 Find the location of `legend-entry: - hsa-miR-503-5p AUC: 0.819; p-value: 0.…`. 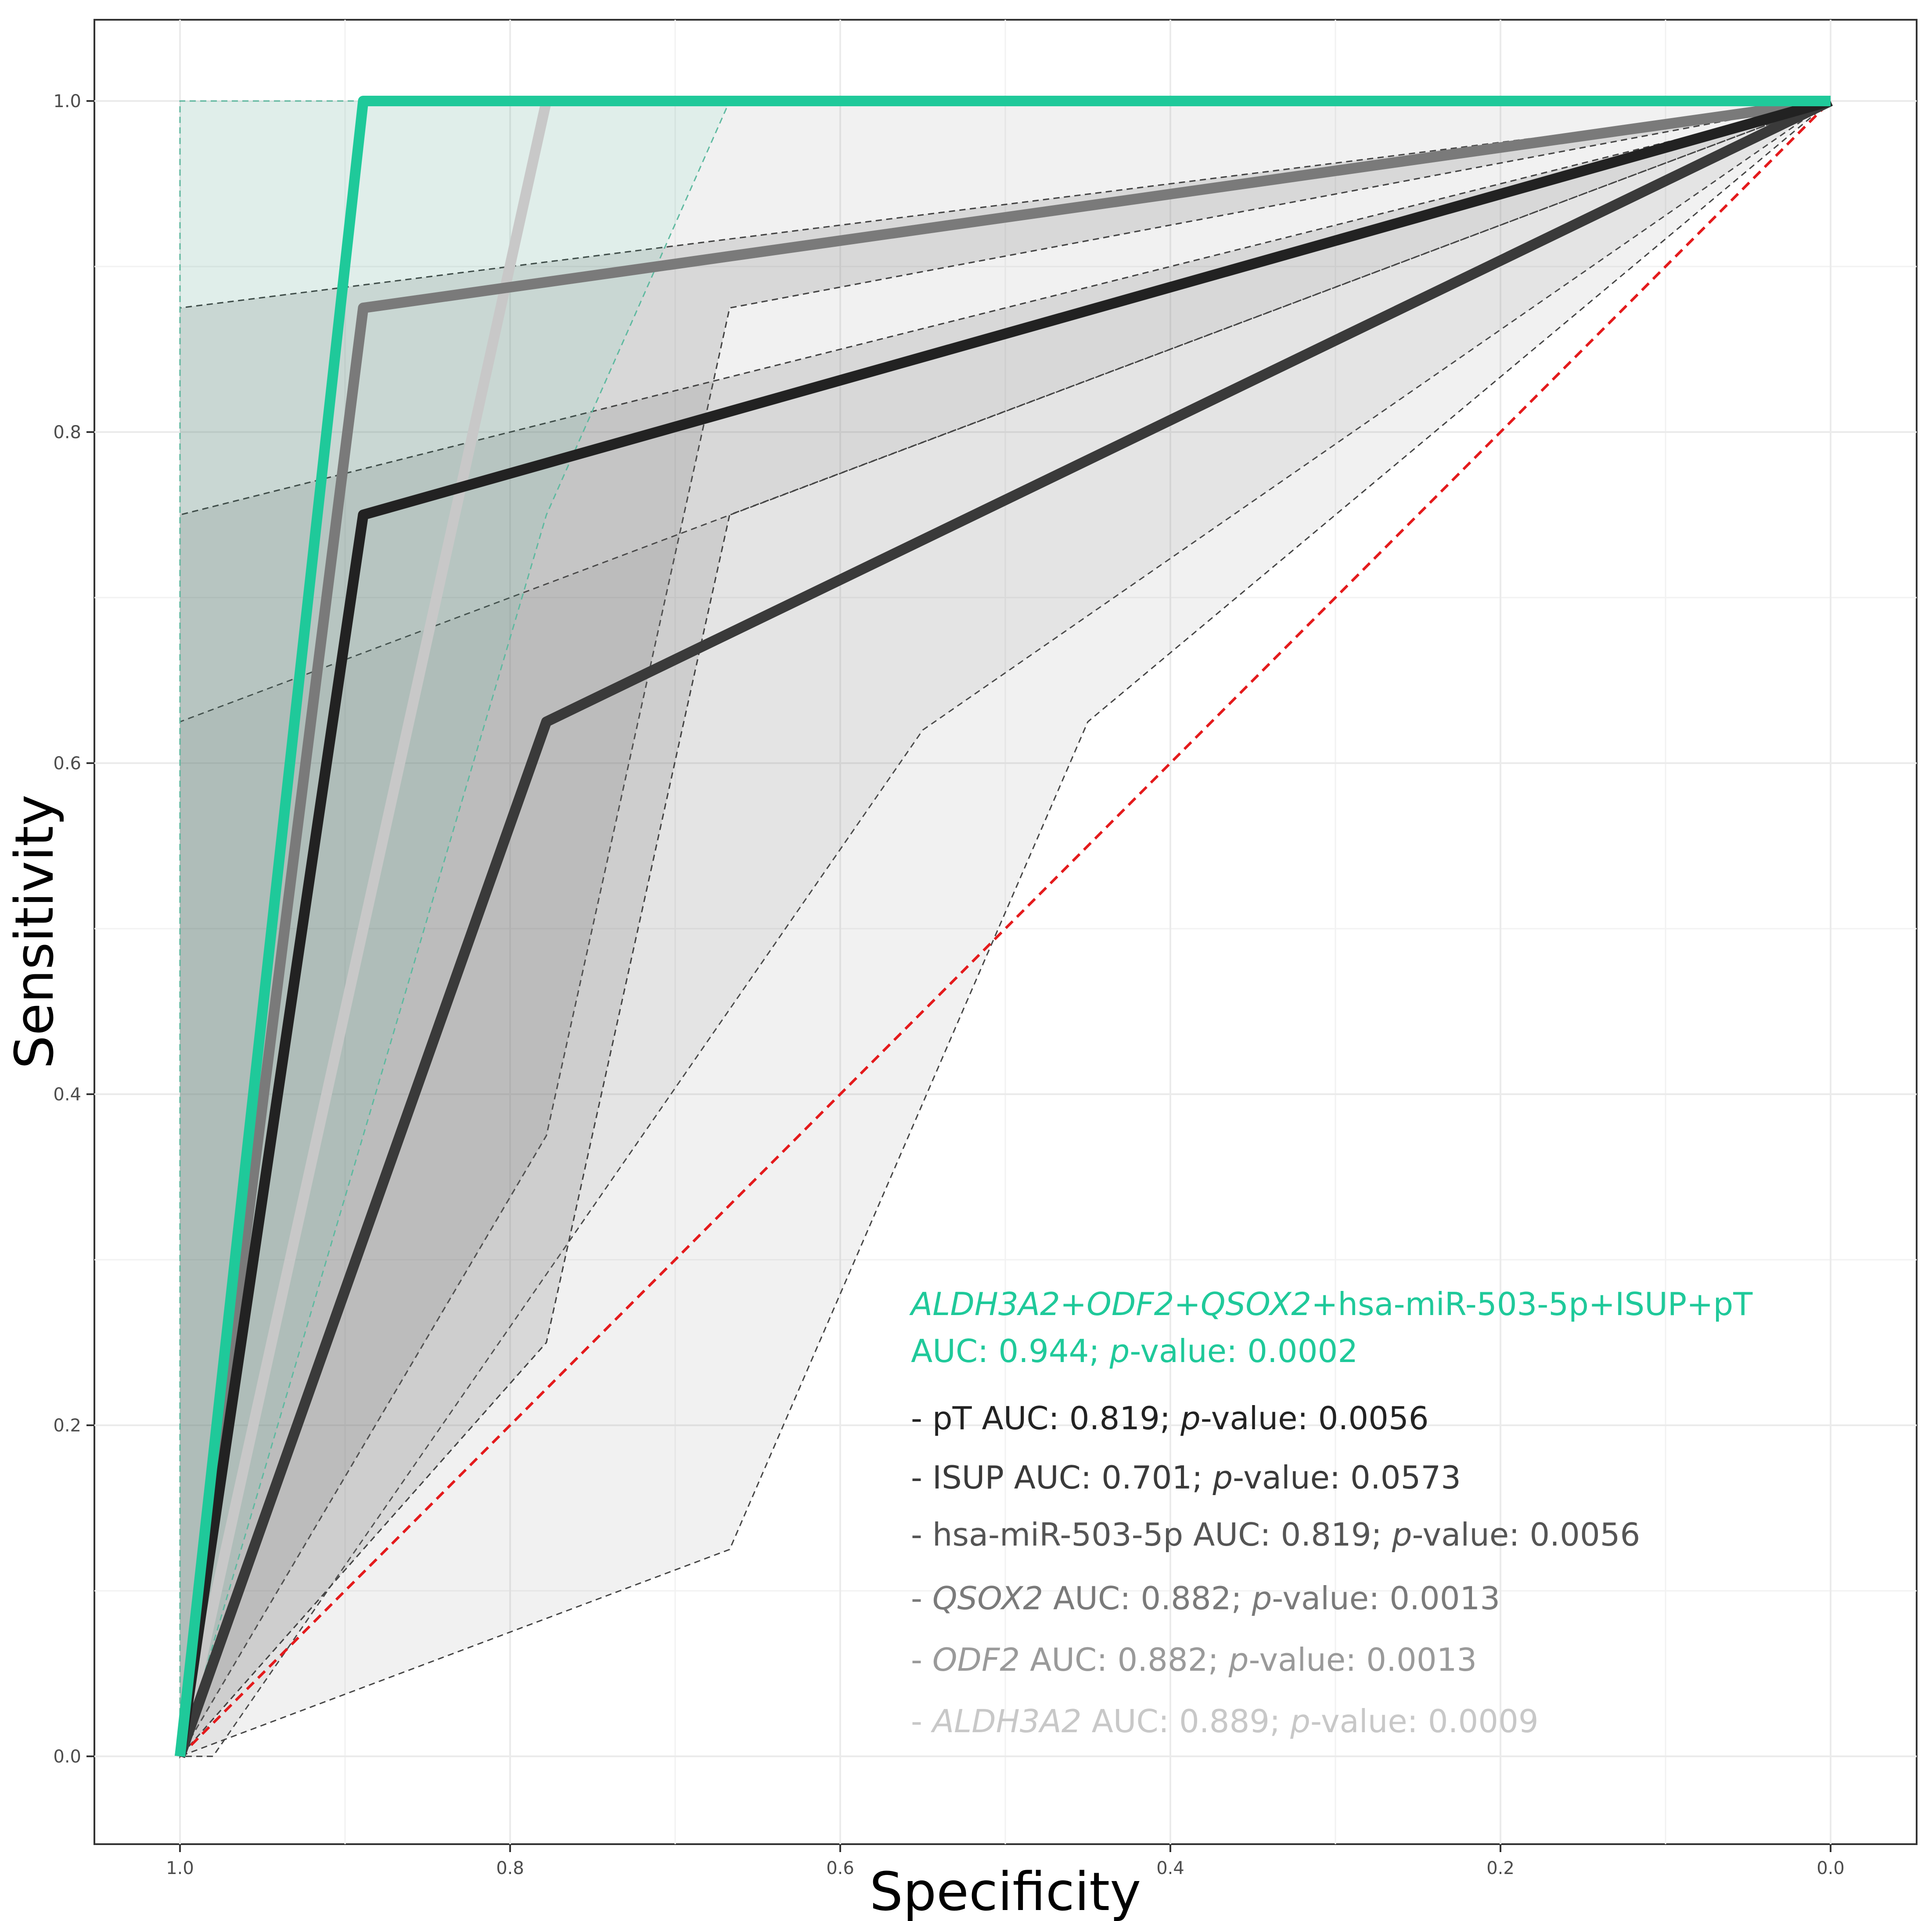

legend-entry: - hsa-miR-503-5p AUC: 0.819; p-value: 0.… is located at coordinates (1275, 1534).